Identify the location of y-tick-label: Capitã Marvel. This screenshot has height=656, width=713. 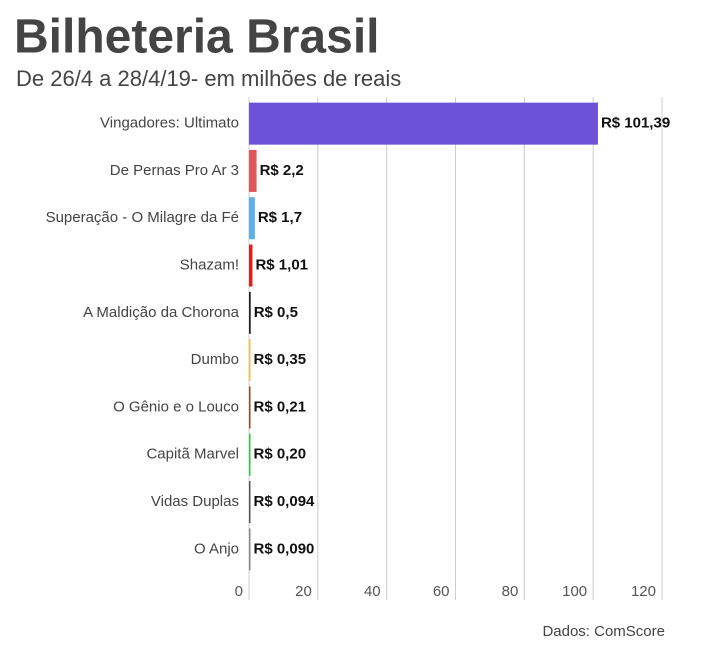
(192, 454).